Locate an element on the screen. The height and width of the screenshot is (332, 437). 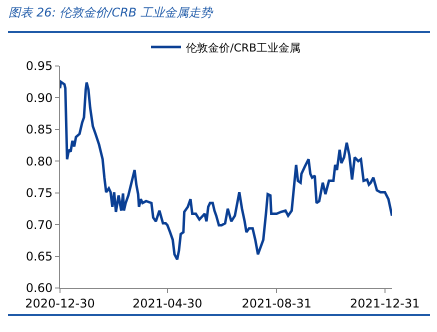
x-tick-label: 2021-08-31 is located at coordinates (277, 303).